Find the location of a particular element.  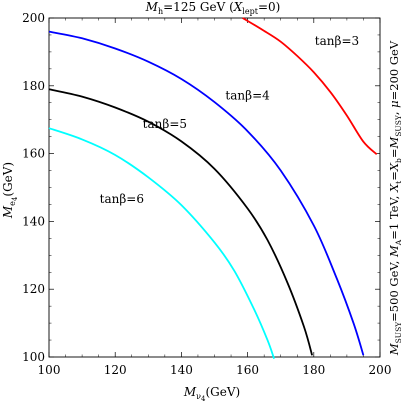

y-tick-label: 200 is located at coordinates (33, 18).